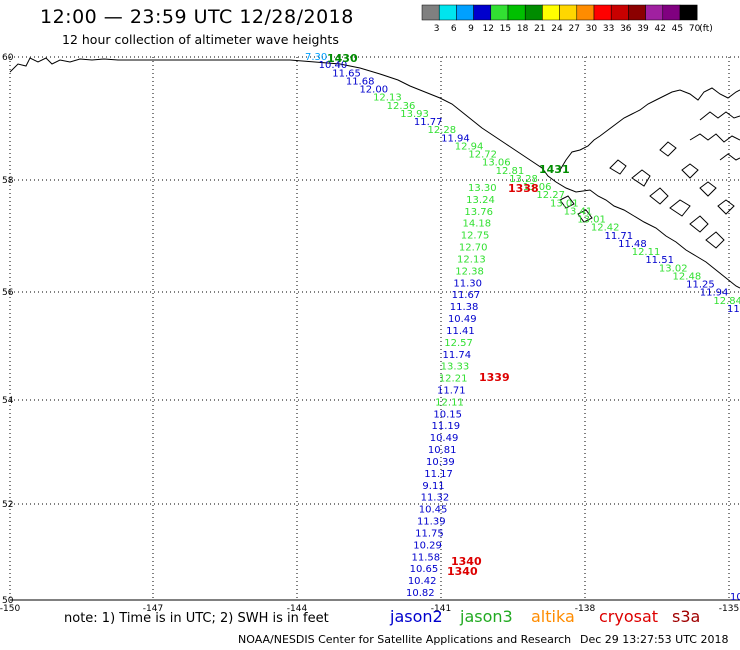 The height and width of the screenshot is (650, 740). What do you see at coordinates (494, 377) in the screenshot?
I see `pass-time-label: 1339` at bounding box center [494, 377].